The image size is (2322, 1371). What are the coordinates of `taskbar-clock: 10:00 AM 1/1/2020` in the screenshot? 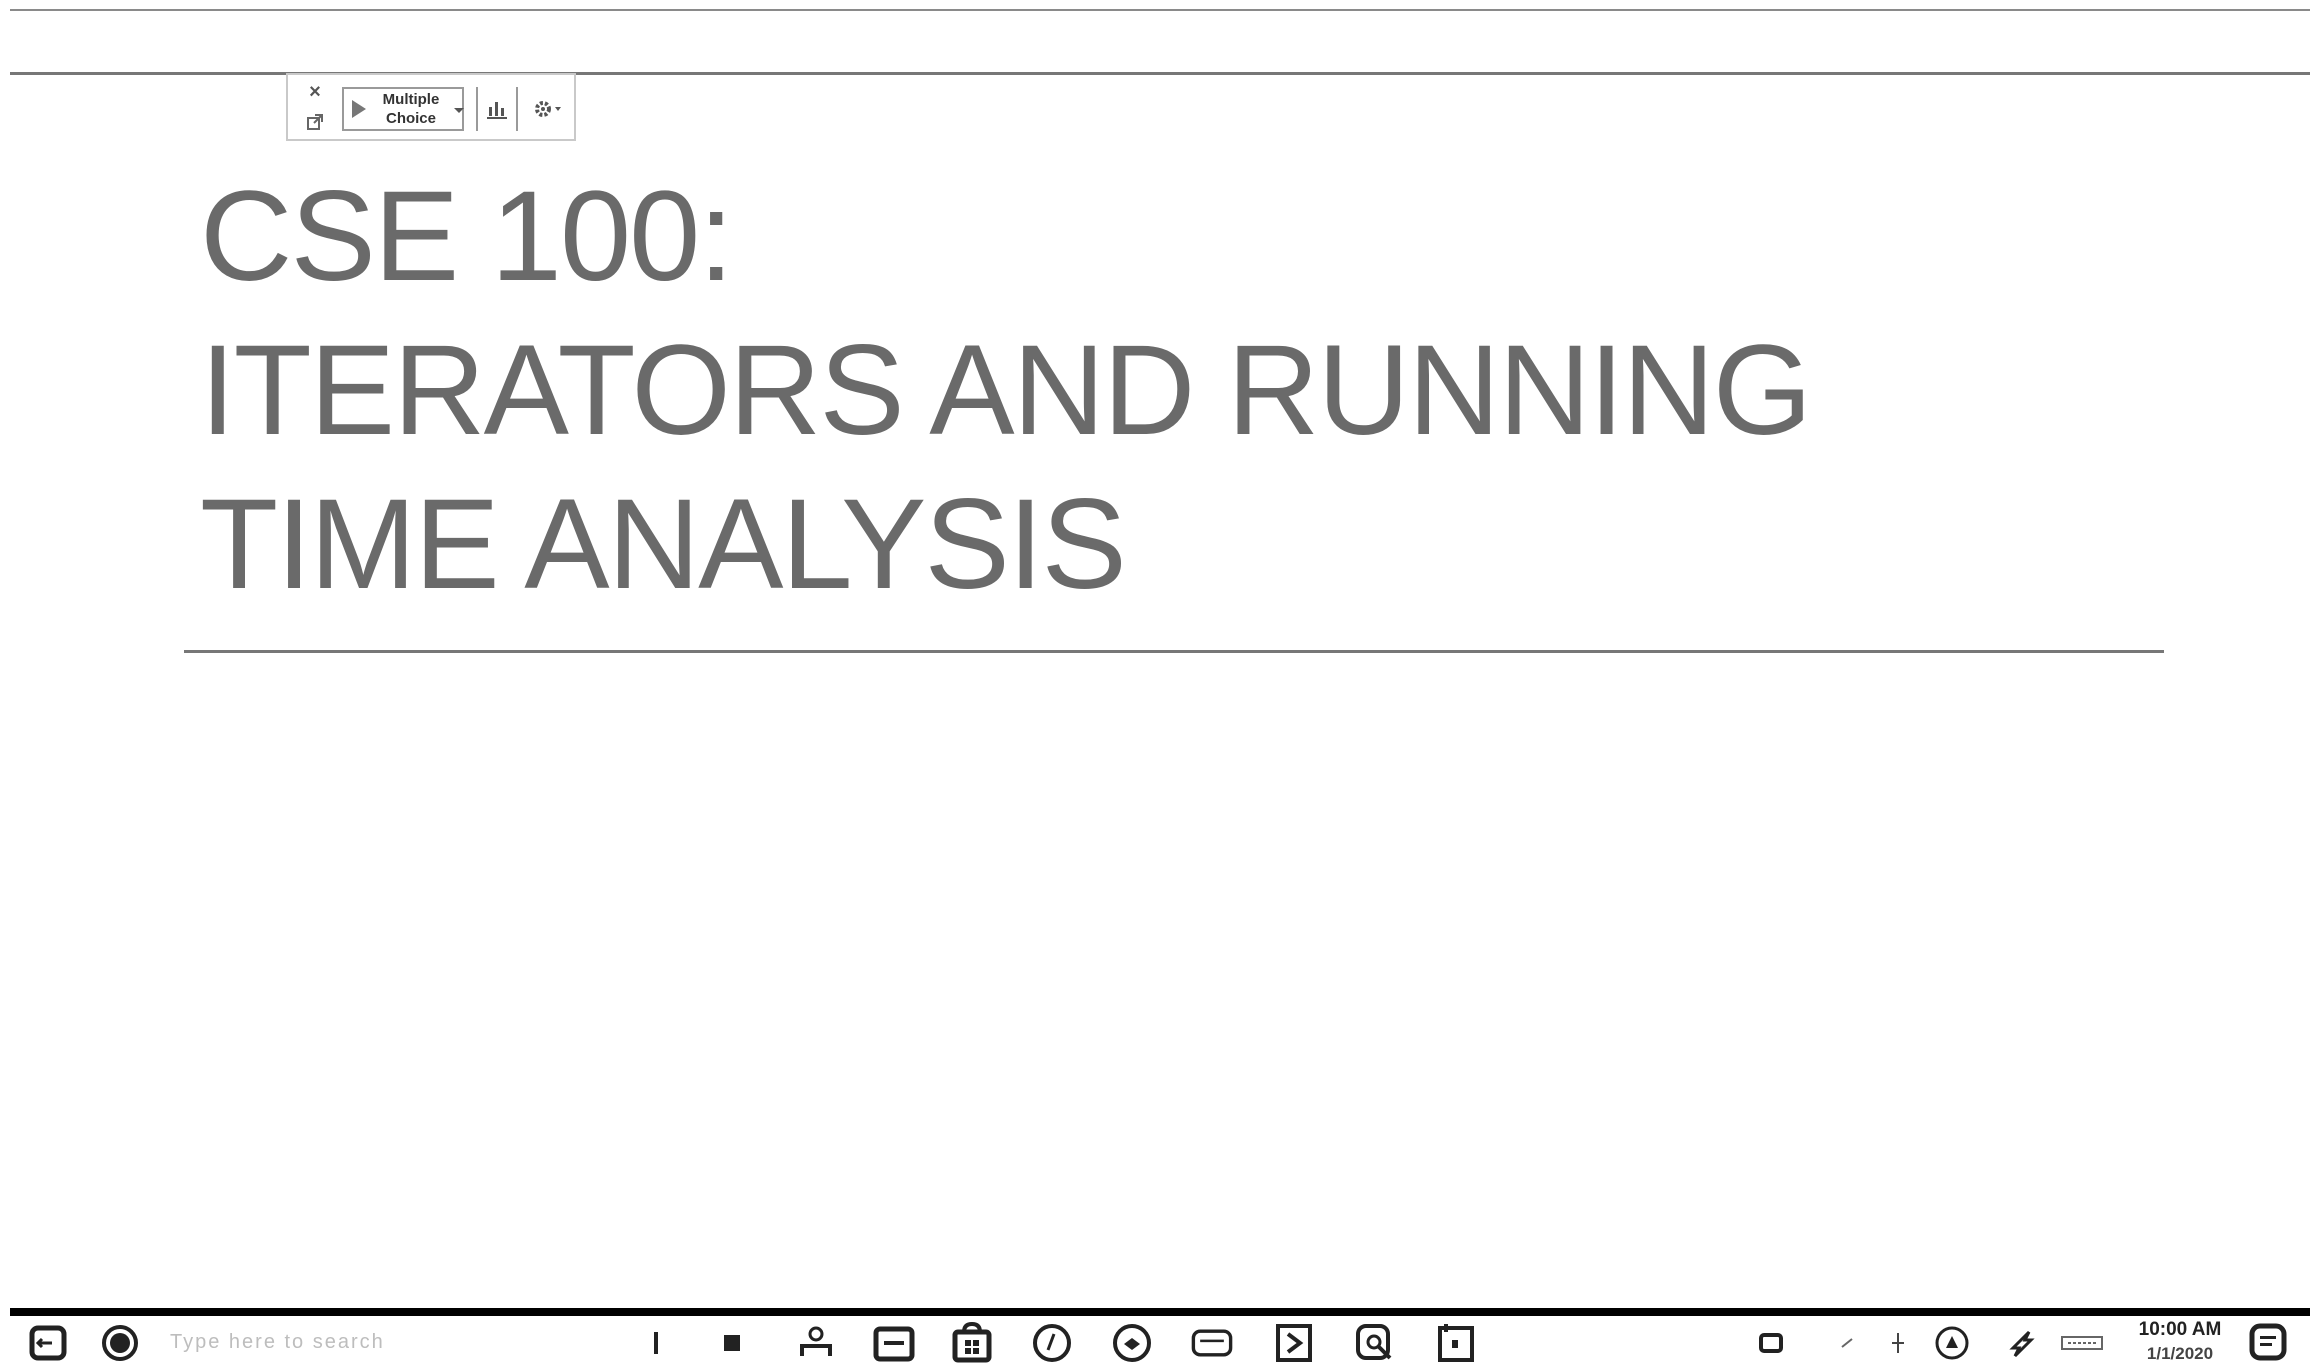 It's located at (2180, 1342).